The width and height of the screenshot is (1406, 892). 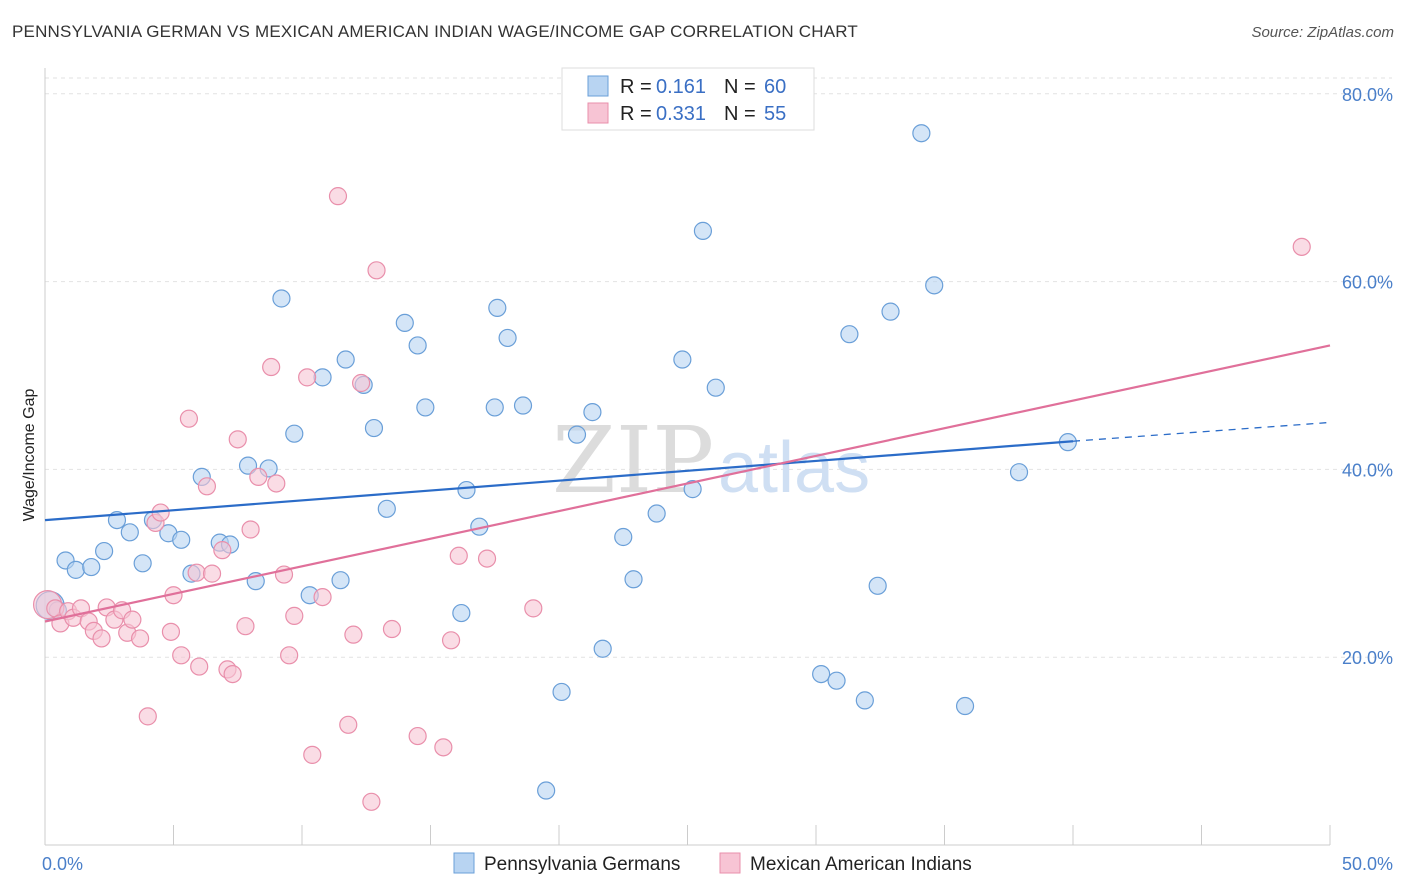 I want to click on legend-swatch-blue, so click(x=598, y=86).